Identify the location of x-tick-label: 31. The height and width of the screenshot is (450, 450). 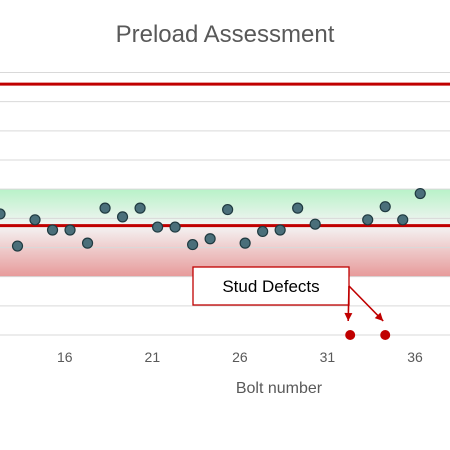
(328, 357).